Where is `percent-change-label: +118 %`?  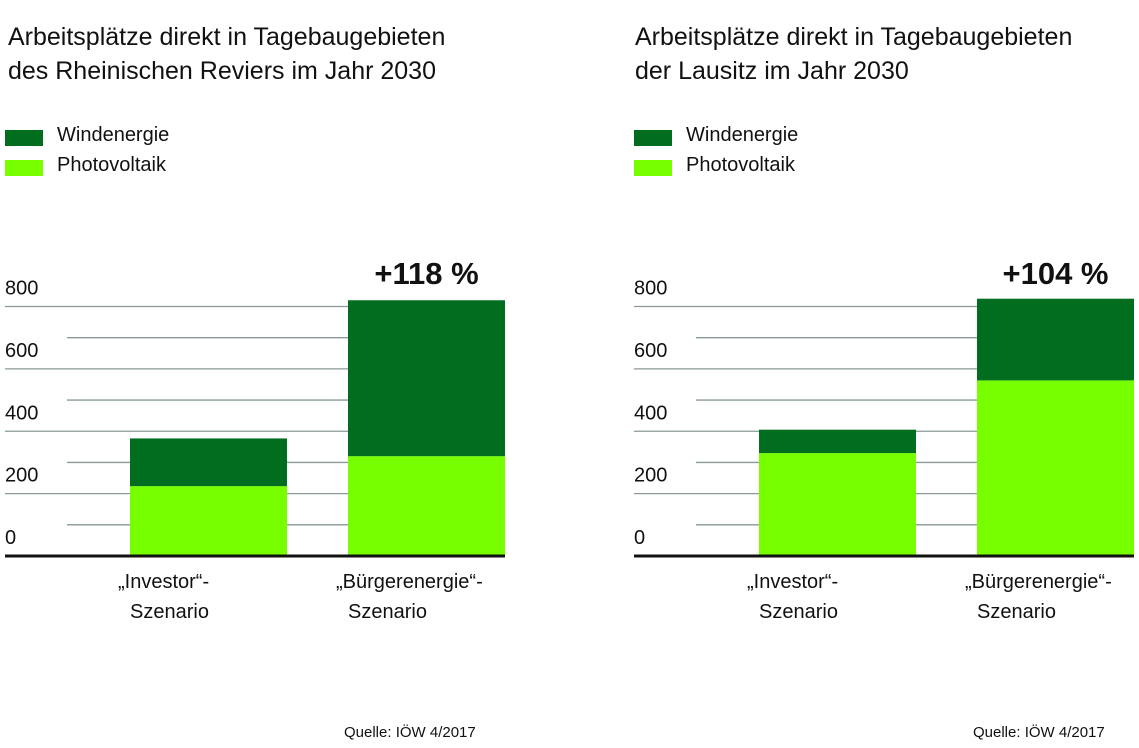 percent-change-label: +118 % is located at coordinates (426, 273).